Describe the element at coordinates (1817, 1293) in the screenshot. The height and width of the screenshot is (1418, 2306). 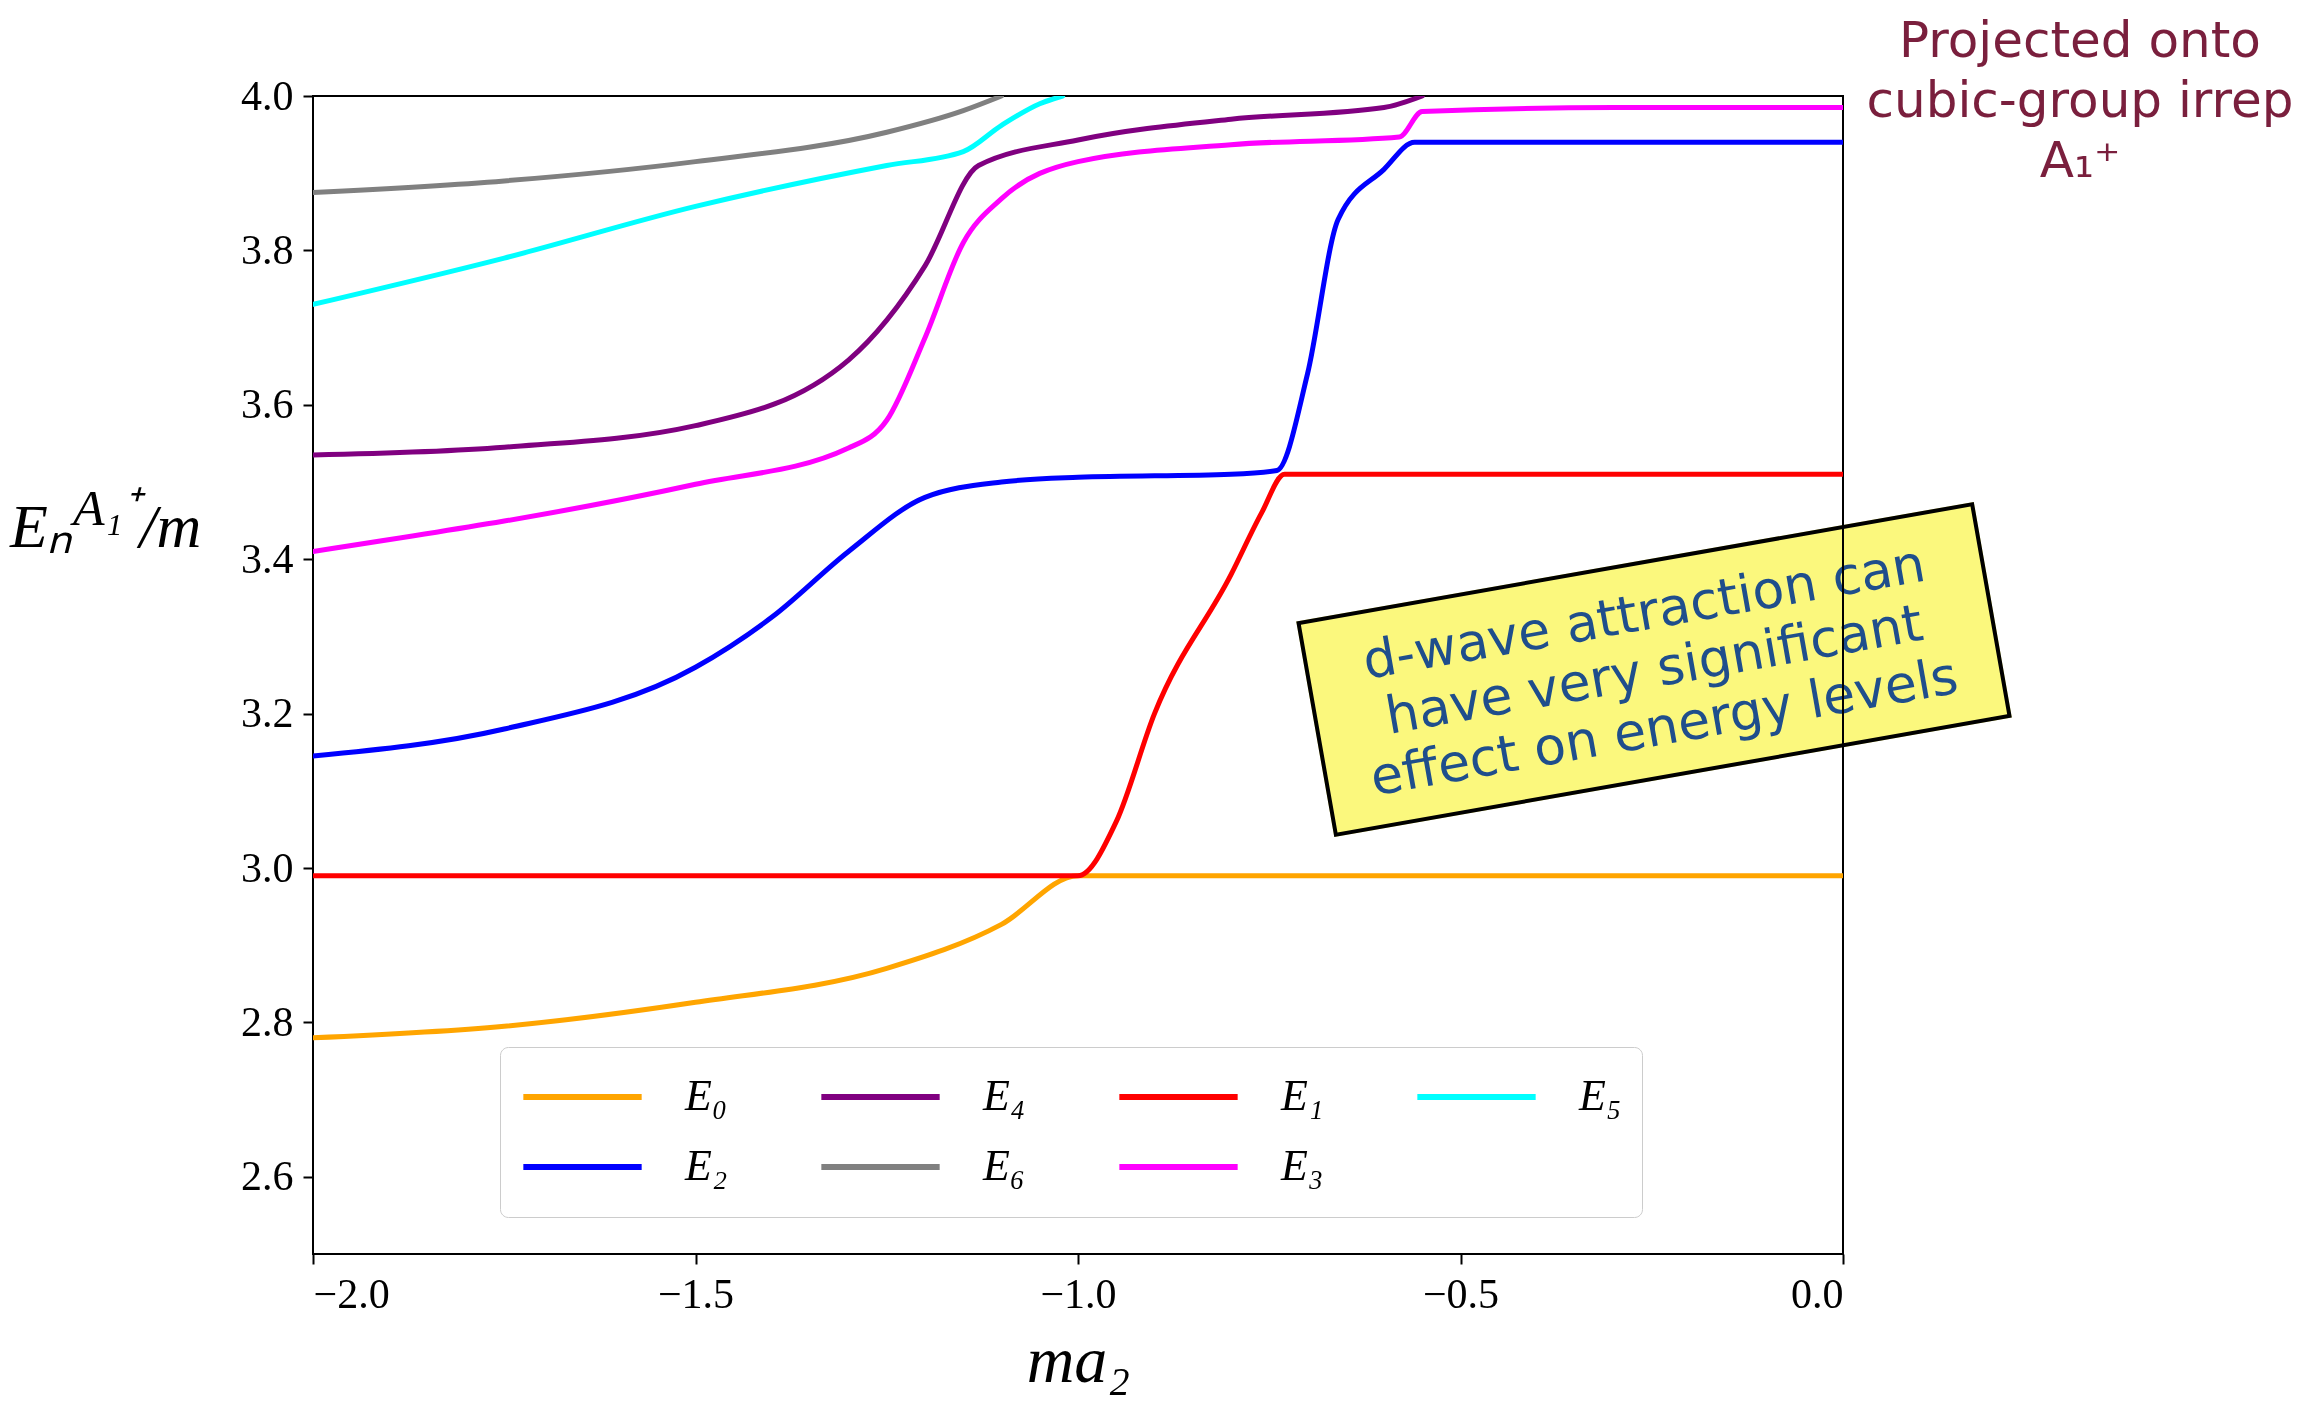
I see `x-tick-label: 0.0` at that location.